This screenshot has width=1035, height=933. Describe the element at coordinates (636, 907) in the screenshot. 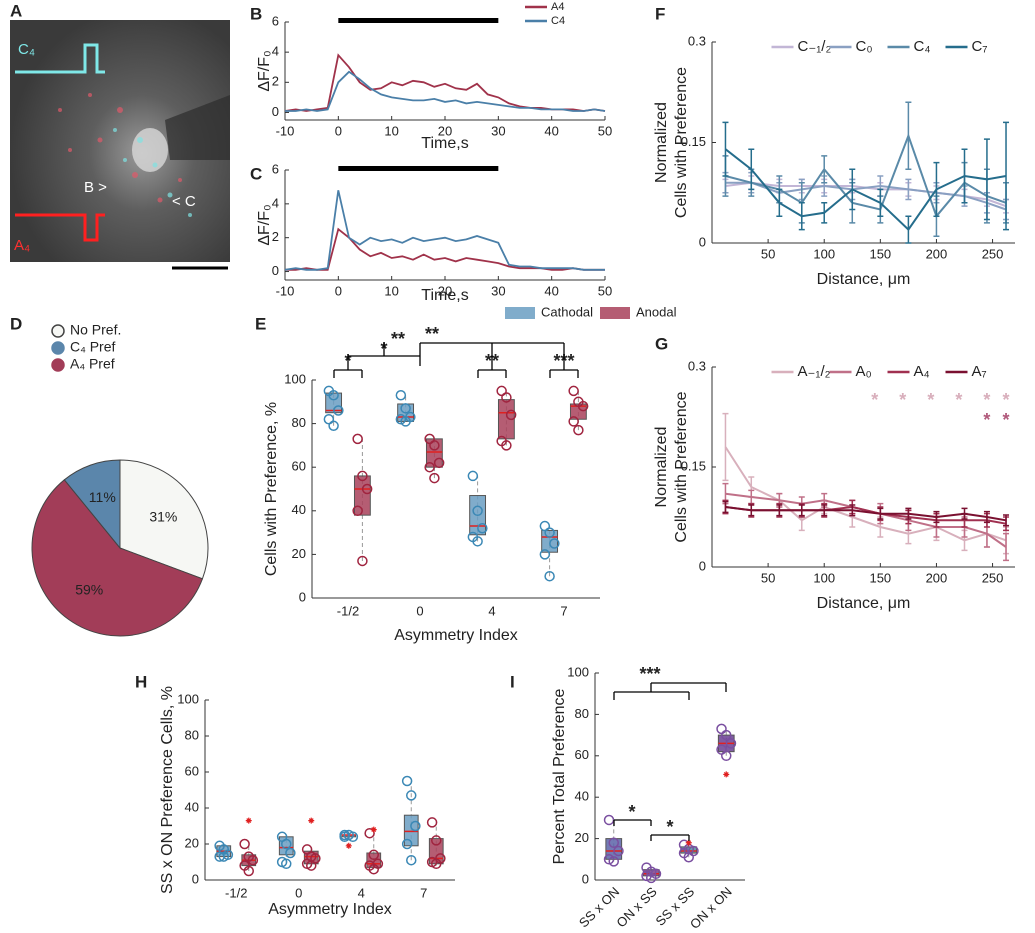

I see `x-tick-label: ON x SS` at that location.